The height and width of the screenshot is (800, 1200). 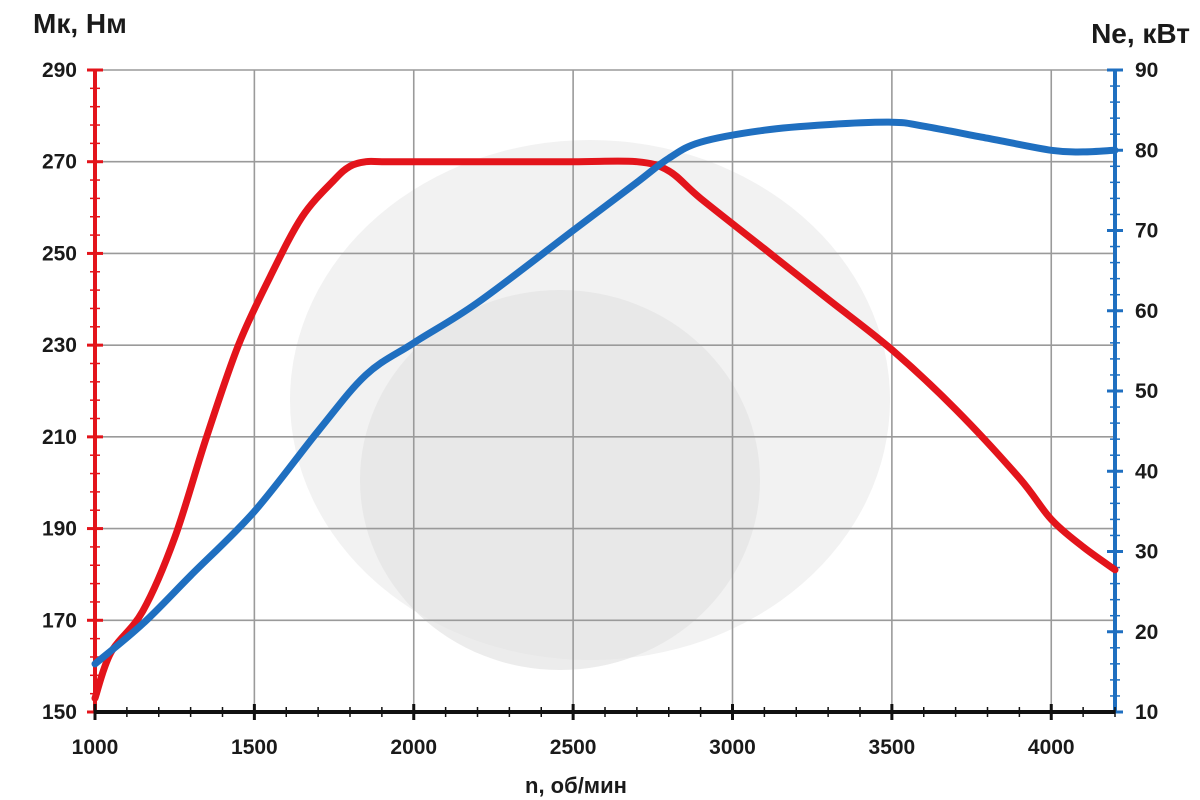 What do you see at coordinates (1140, 33) in the screenshot?
I see `y-right-axis-title: Ne, кВт` at bounding box center [1140, 33].